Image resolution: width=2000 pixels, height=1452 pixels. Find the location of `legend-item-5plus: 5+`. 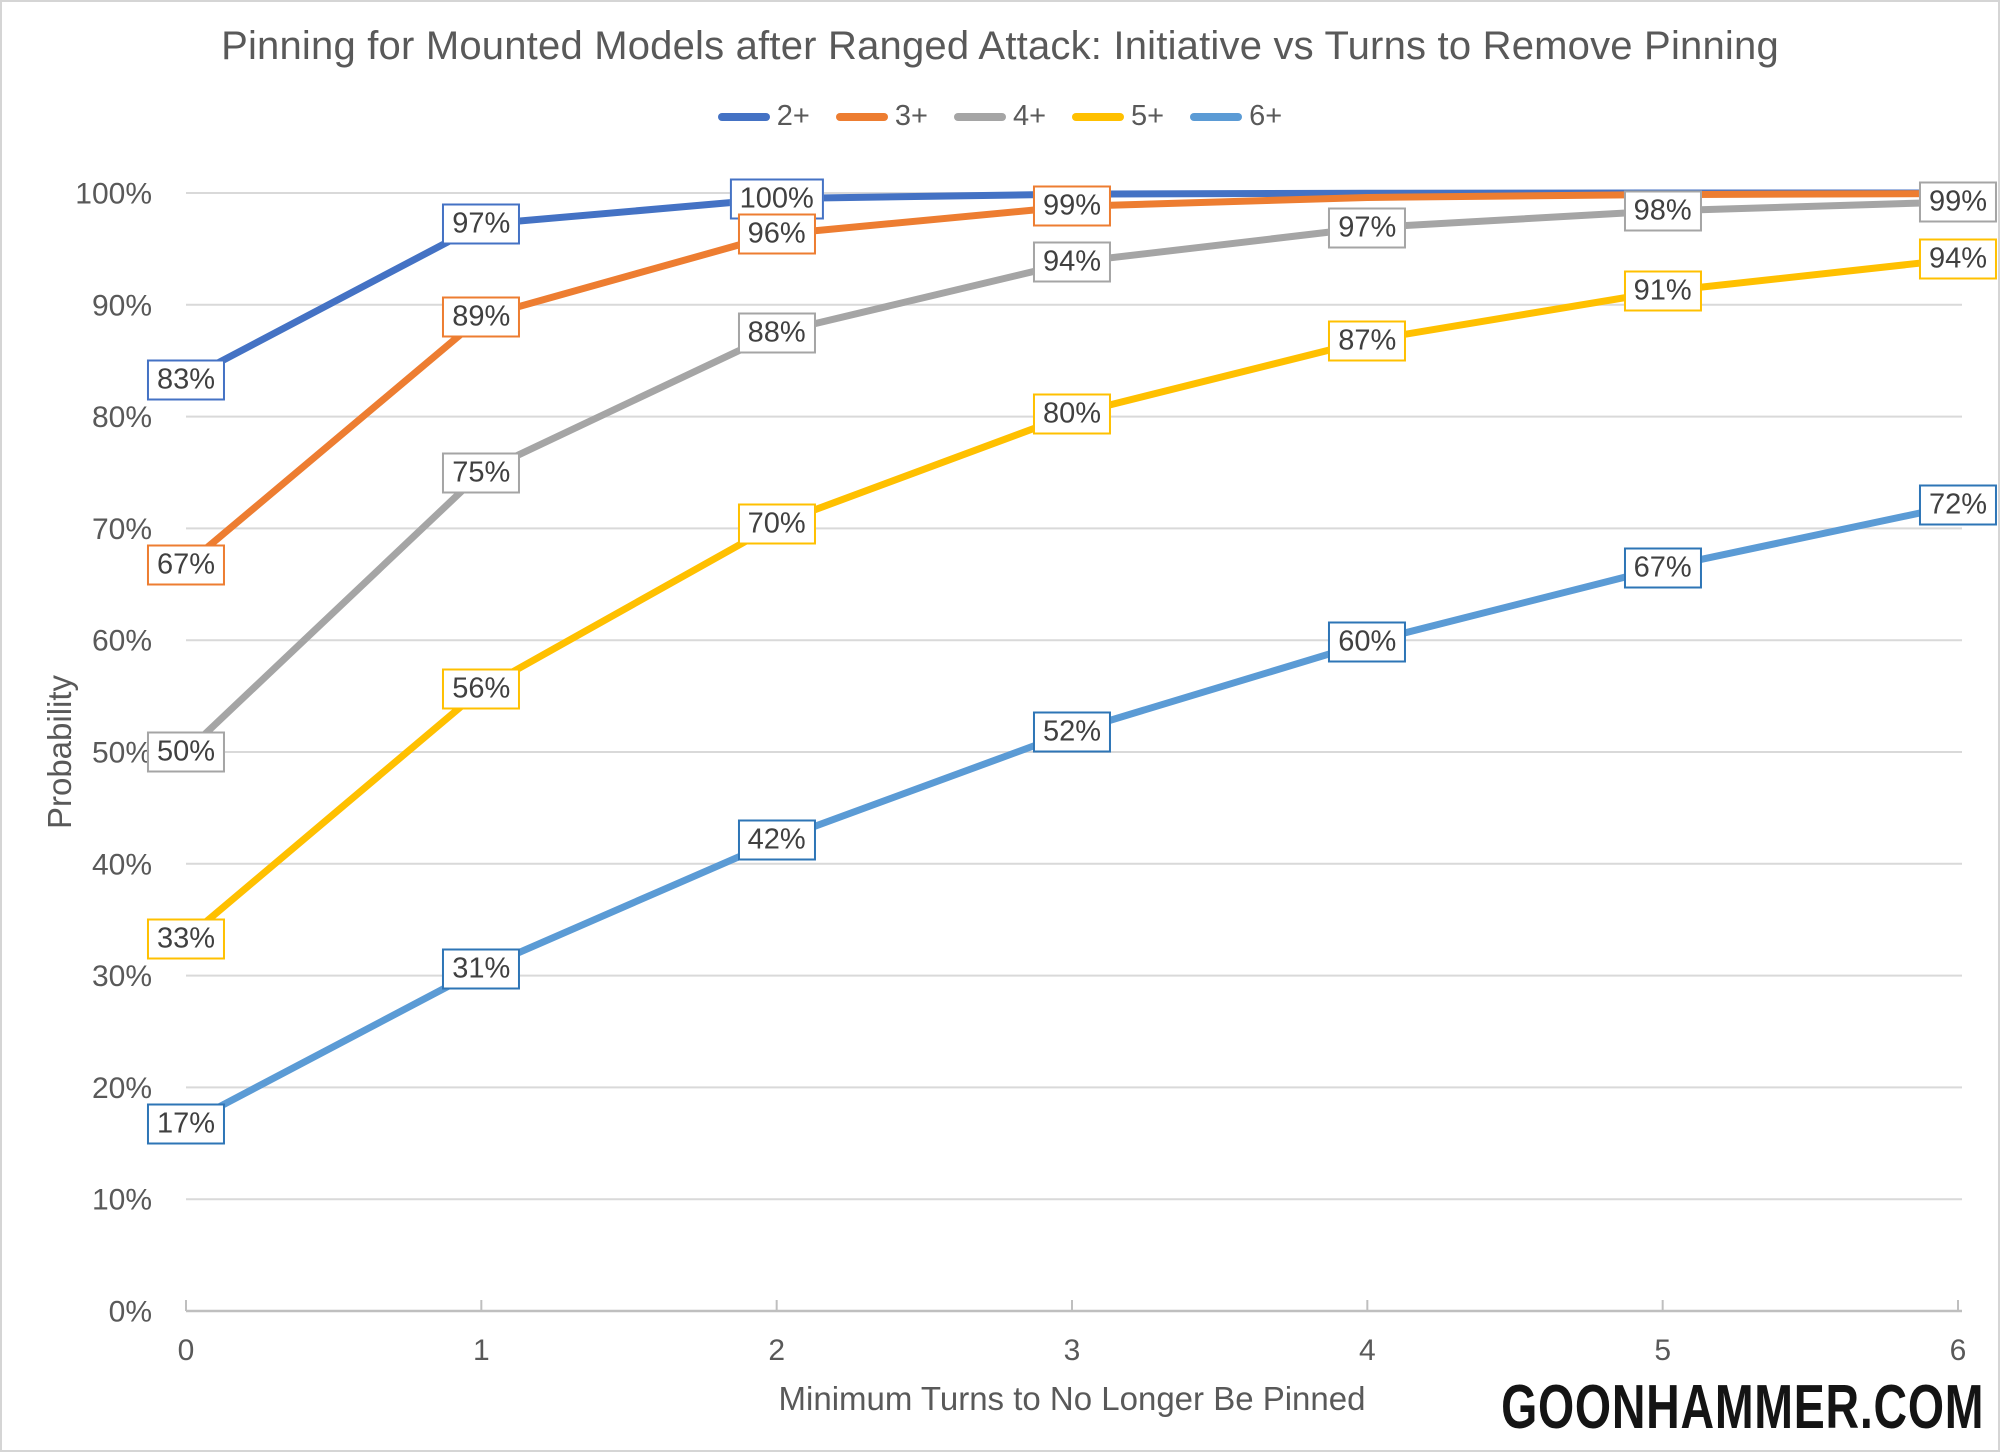

legend-item-5plus: 5+ is located at coordinates (1118, 116).